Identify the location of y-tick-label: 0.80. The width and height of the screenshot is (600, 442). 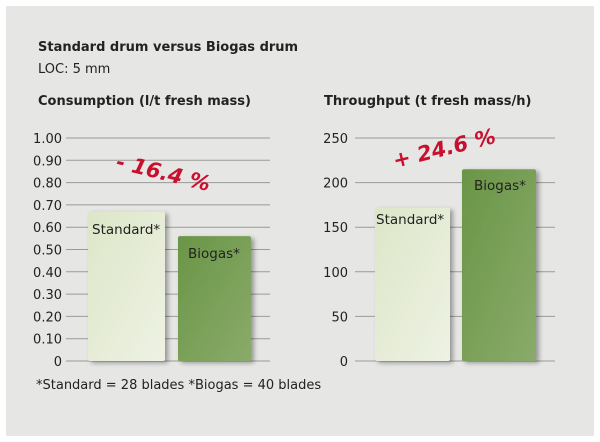
(47, 184).